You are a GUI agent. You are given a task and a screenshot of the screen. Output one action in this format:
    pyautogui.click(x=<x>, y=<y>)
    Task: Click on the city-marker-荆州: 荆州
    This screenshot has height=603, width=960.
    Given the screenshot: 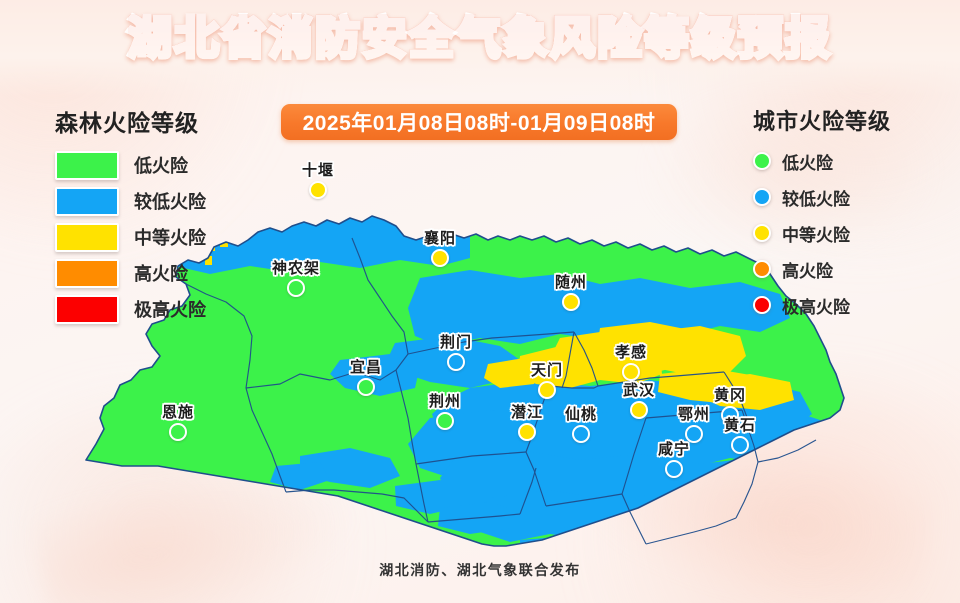 What is the action you would take?
    pyautogui.click(x=445, y=412)
    